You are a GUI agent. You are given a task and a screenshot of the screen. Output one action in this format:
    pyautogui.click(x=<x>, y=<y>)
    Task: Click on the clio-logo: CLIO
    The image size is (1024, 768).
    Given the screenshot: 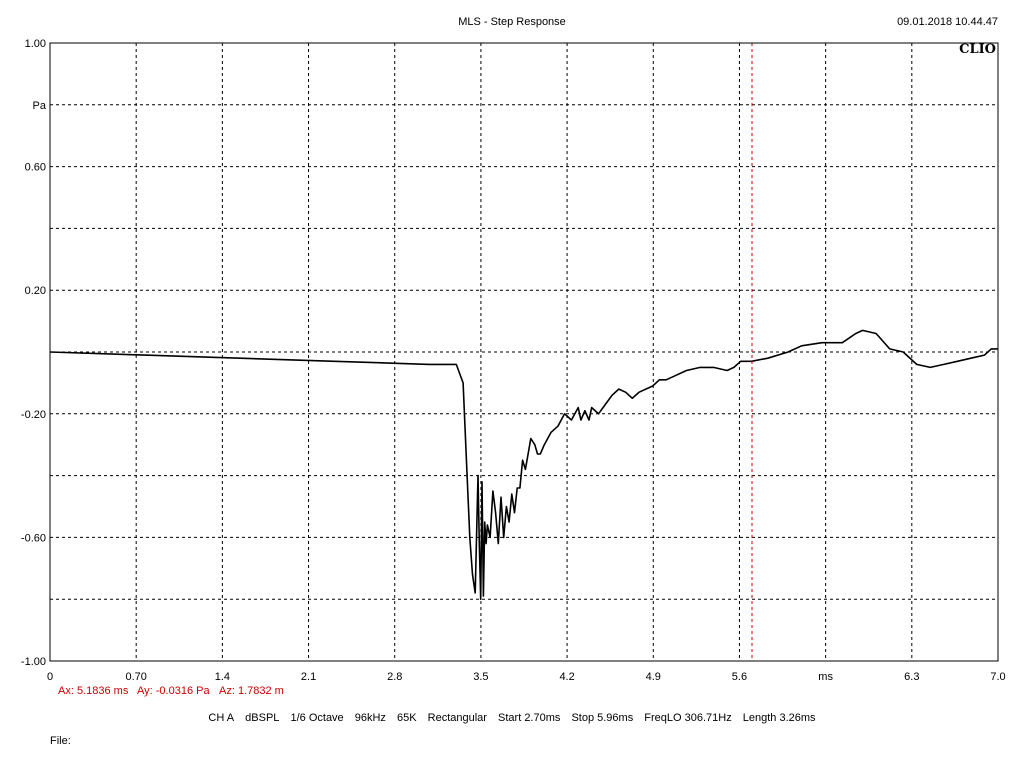 What is the action you would take?
    pyautogui.click(x=977, y=49)
    